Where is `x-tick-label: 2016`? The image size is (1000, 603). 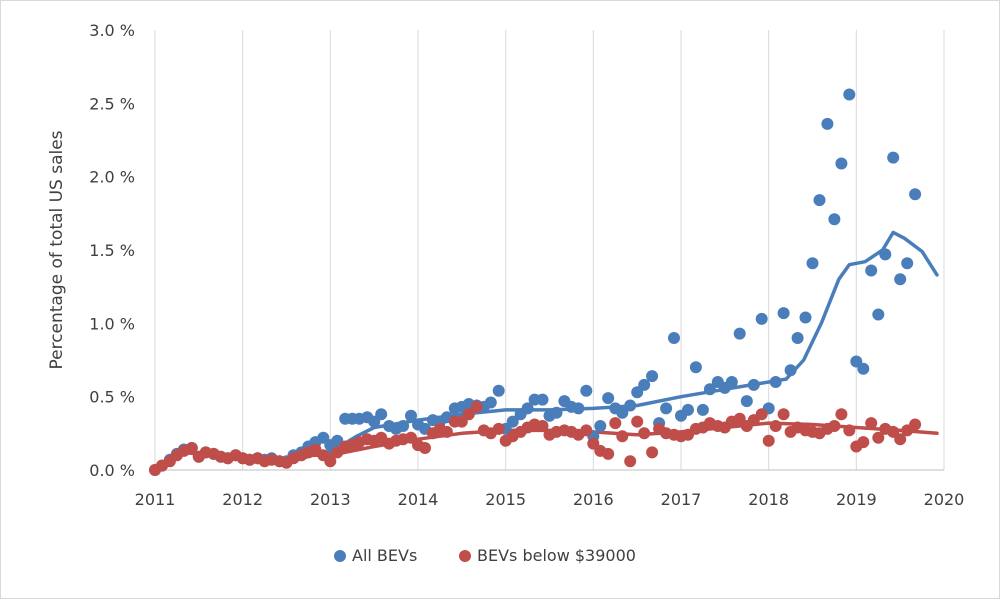 x-tick-label: 2016 is located at coordinates (593, 499).